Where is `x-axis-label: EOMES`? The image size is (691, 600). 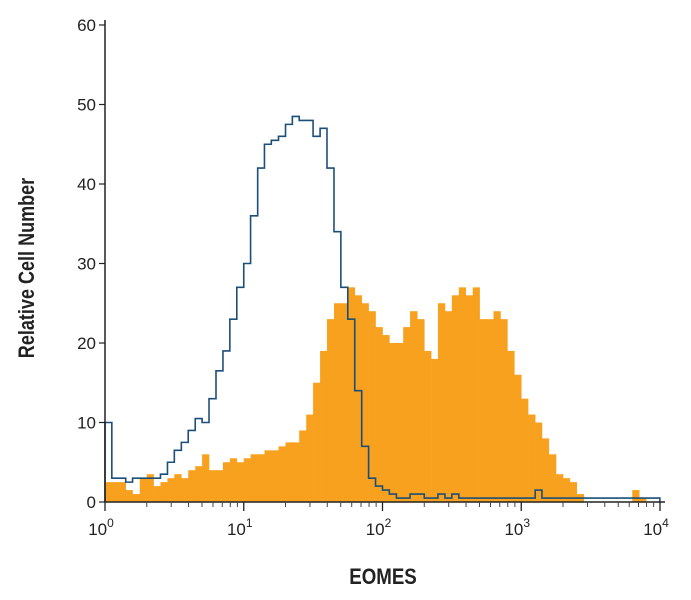
x-axis-label: EOMES is located at coordinates (383, 578).